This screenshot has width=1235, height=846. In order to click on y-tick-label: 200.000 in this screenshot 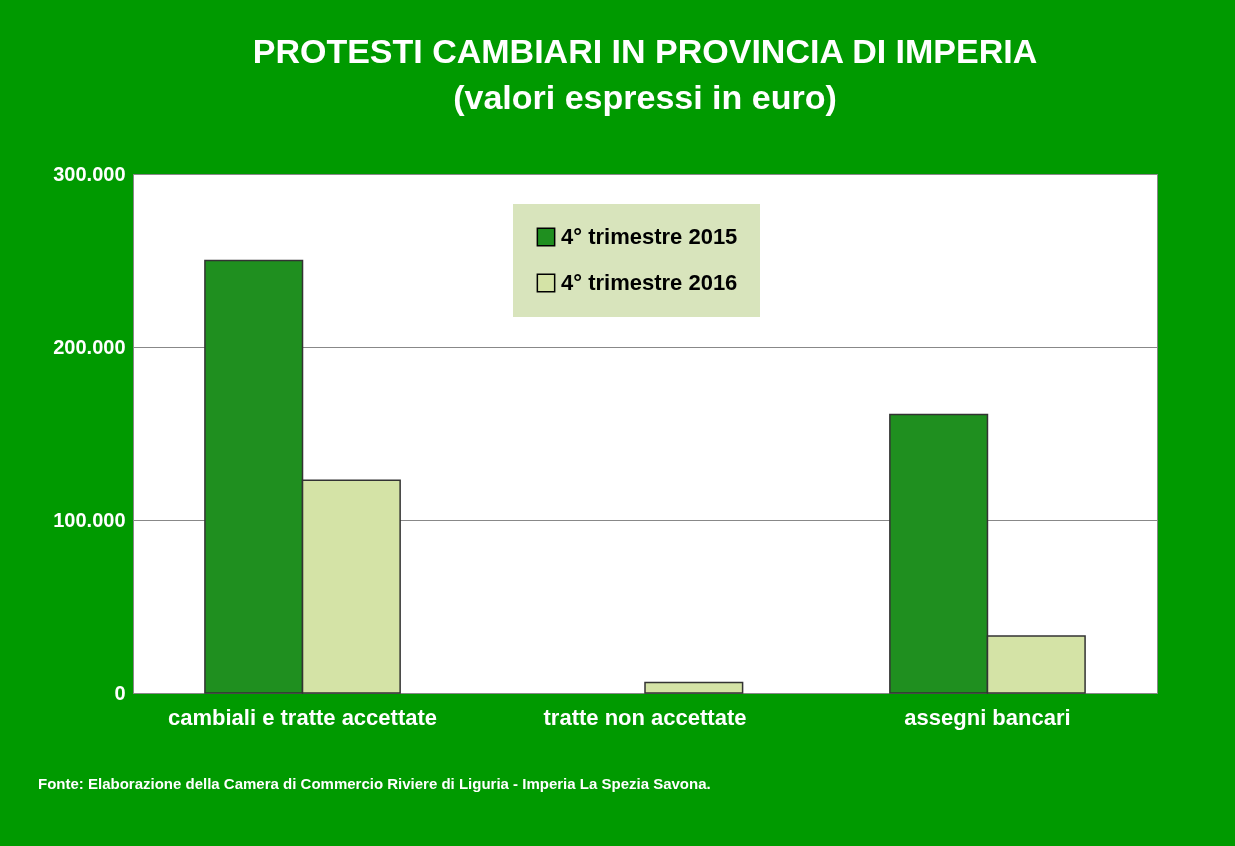, I will do `click(89, 346)`.